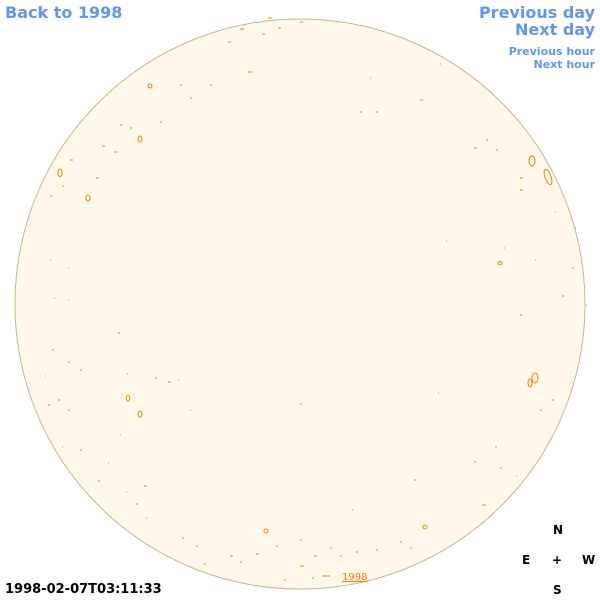 The image size is (600, 600). Describe the element at coordinates (83, 589) in the screenshot. I see `timestamp: 1998-02-07T03:11:33` at that location.